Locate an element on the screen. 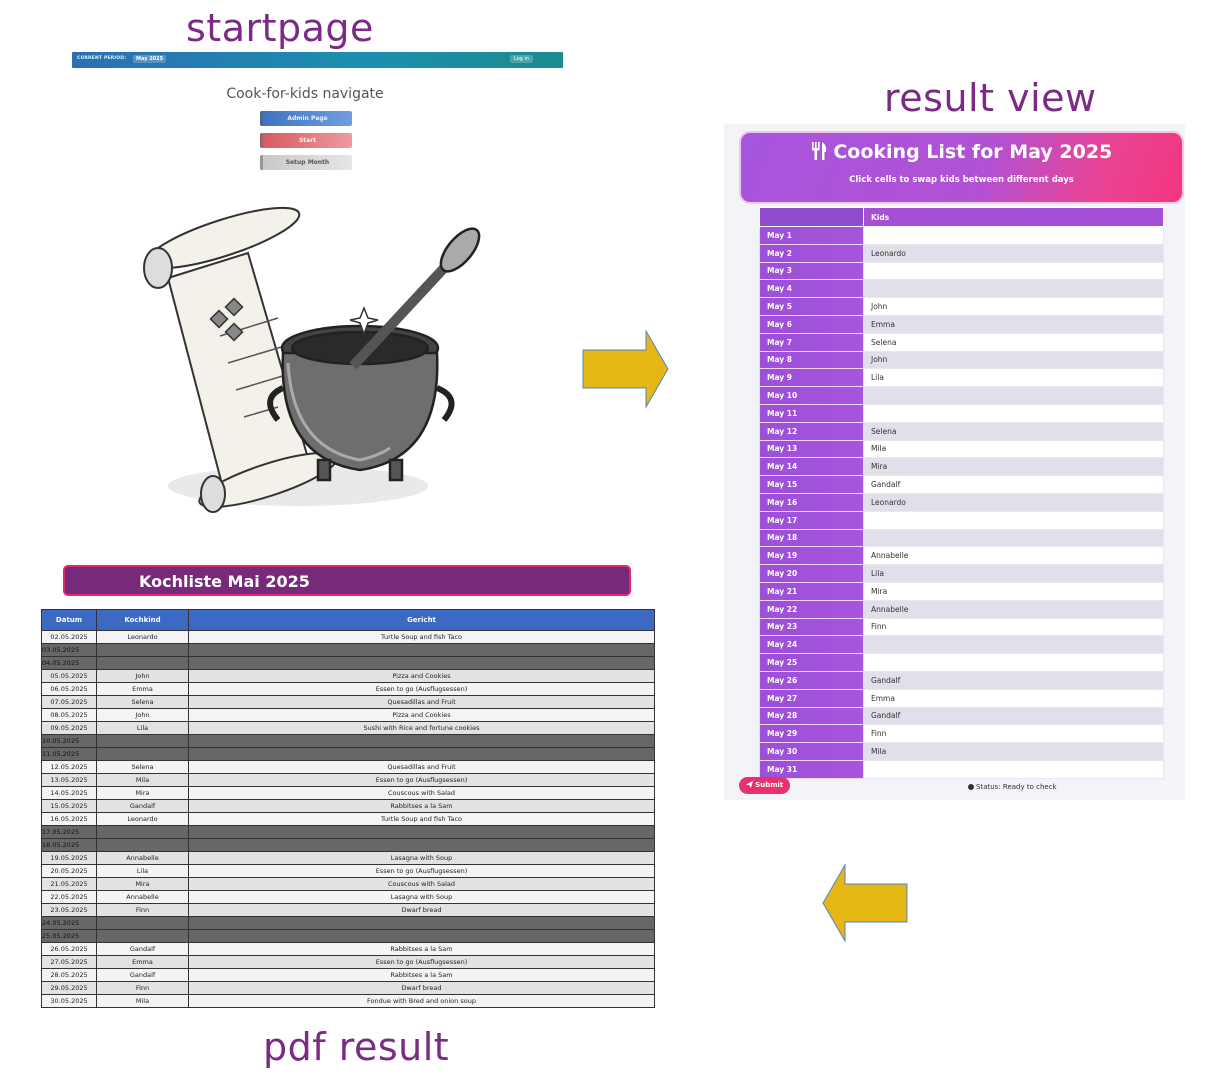 This screenshot has width=1222, height=1079. day-cell: May 23 is located at coordinates (811, 627).